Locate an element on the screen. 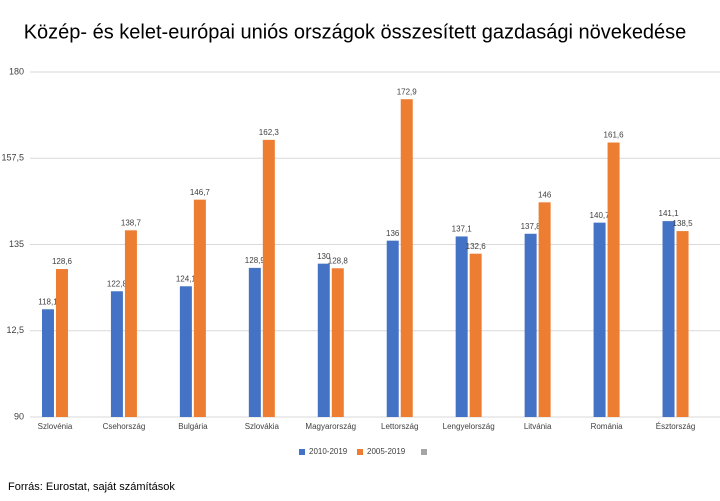  x-tick-label: Bulgária is located at coordinates (193, 426).